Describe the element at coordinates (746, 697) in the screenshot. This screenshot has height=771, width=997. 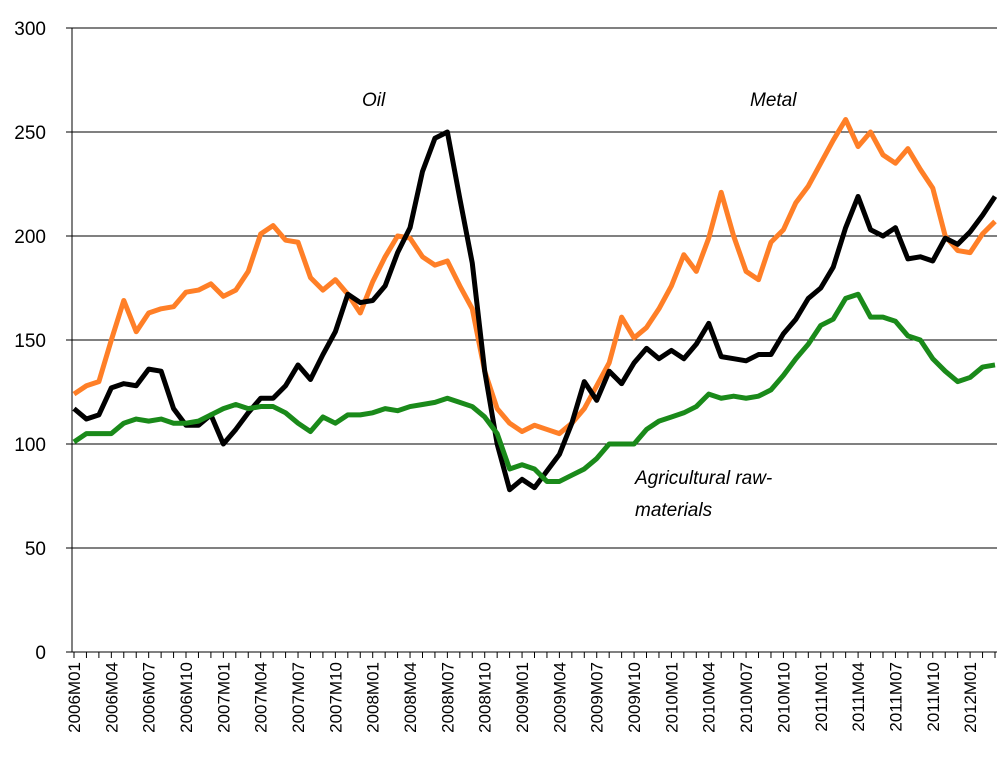
I see `x-tick-label: 2010M07` at that location.